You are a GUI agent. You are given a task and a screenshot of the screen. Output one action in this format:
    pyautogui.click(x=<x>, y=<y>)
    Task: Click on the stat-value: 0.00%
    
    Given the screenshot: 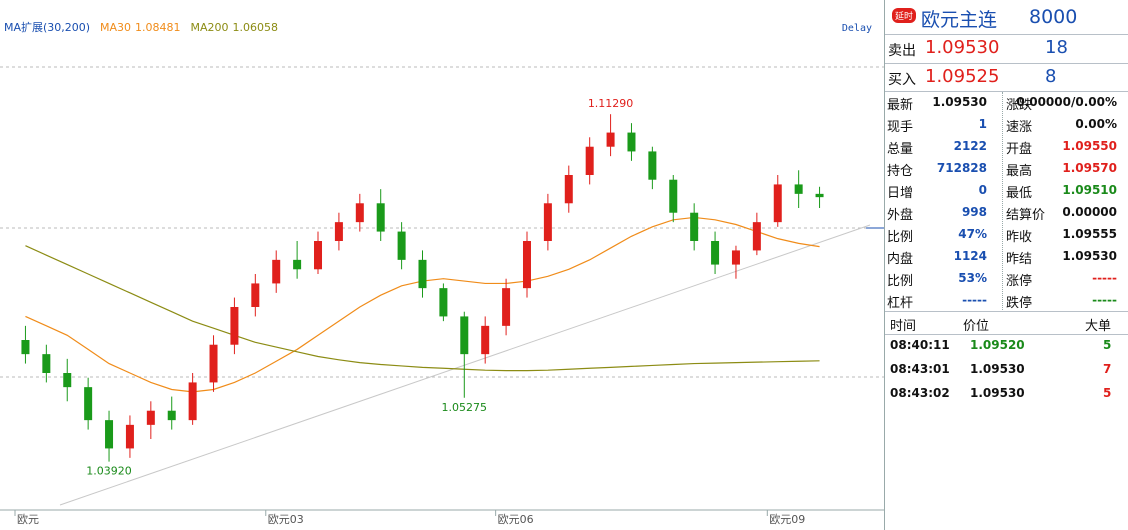 What is the action you would take?
    pyautogui.click(x=1096, y=124)
    